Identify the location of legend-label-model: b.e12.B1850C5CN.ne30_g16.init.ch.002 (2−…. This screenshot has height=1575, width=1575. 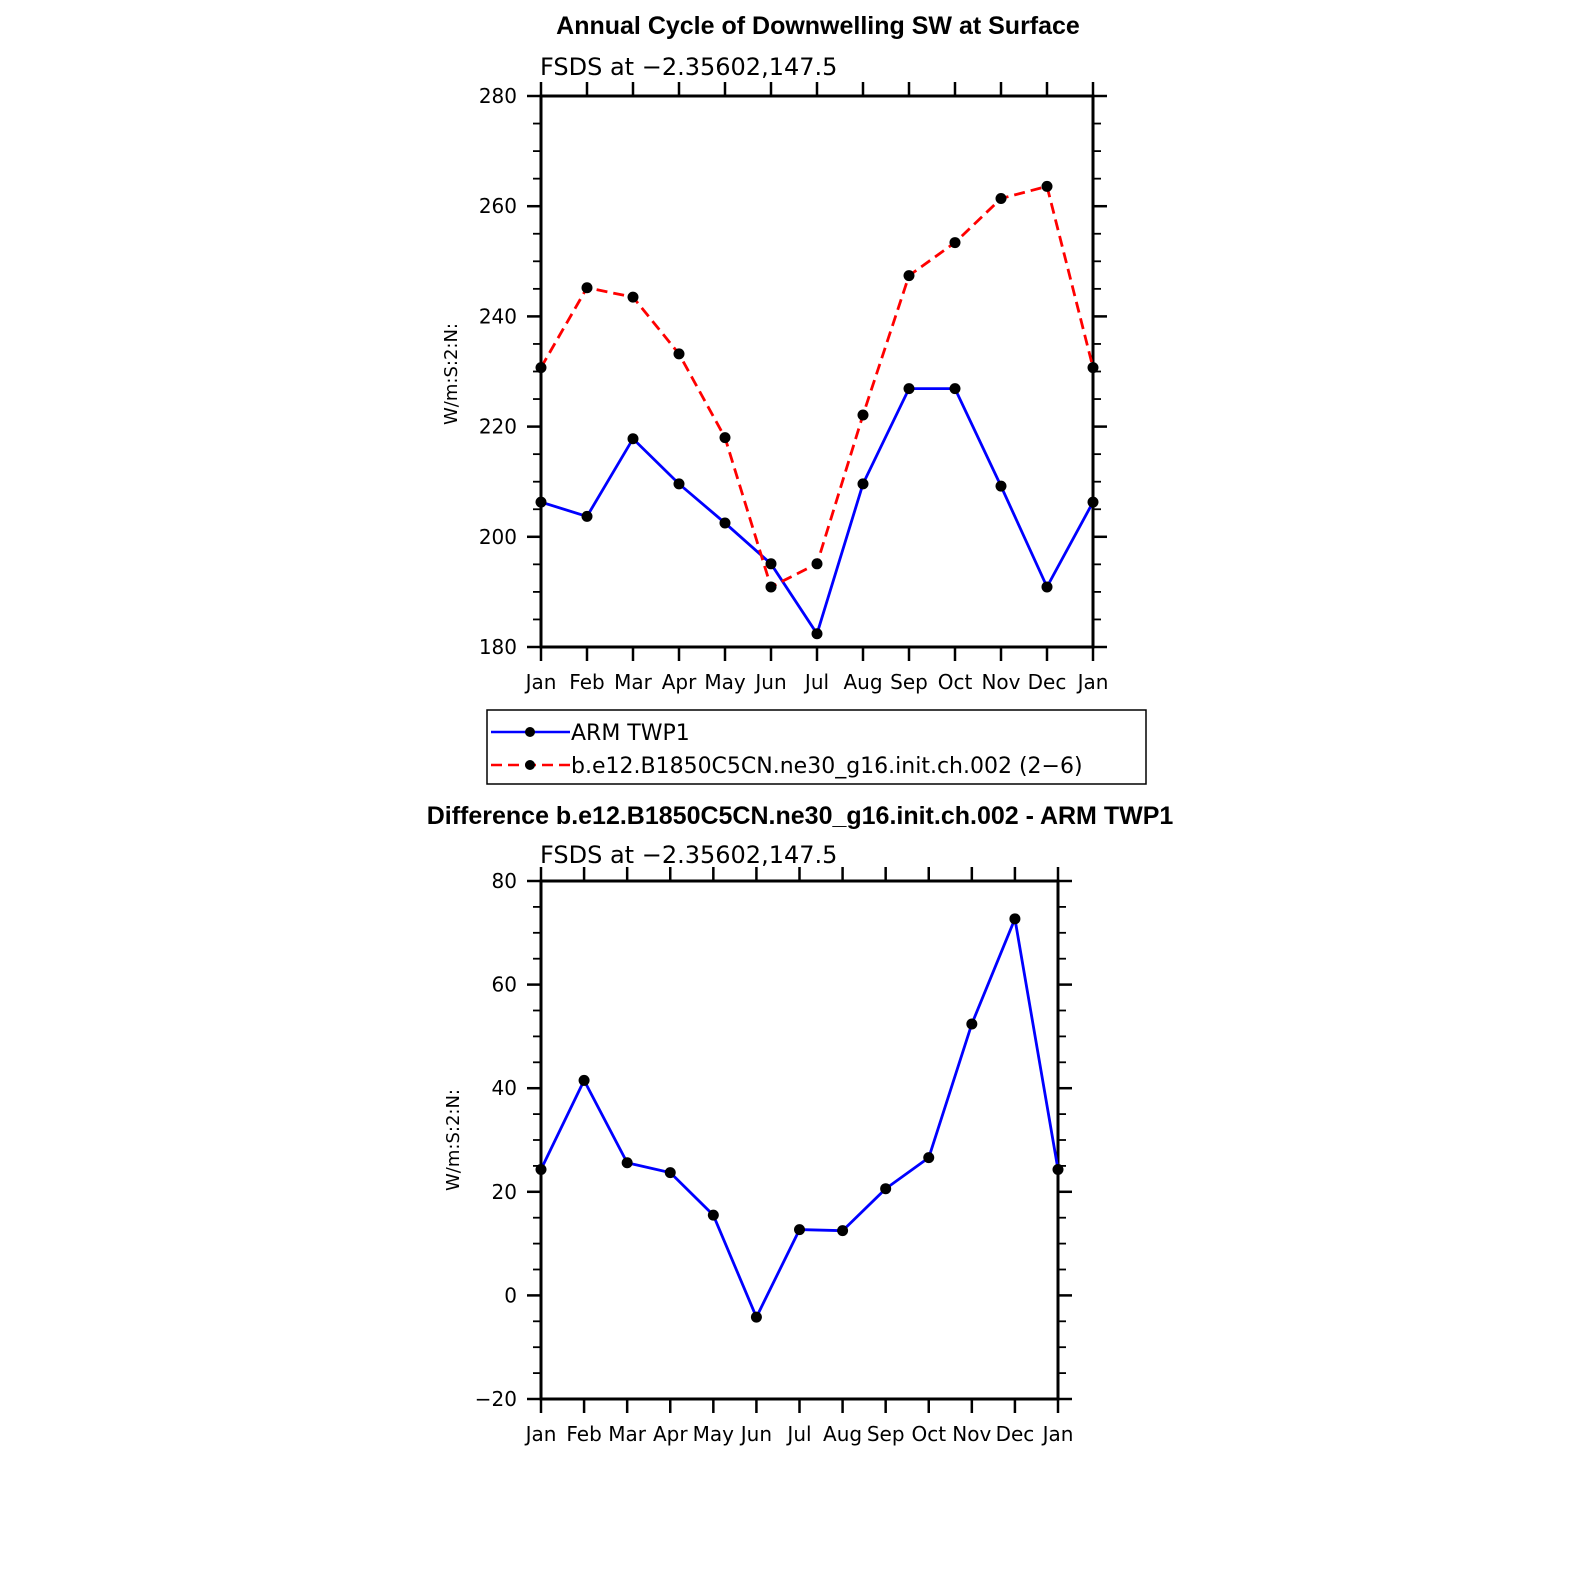
(827, 766).